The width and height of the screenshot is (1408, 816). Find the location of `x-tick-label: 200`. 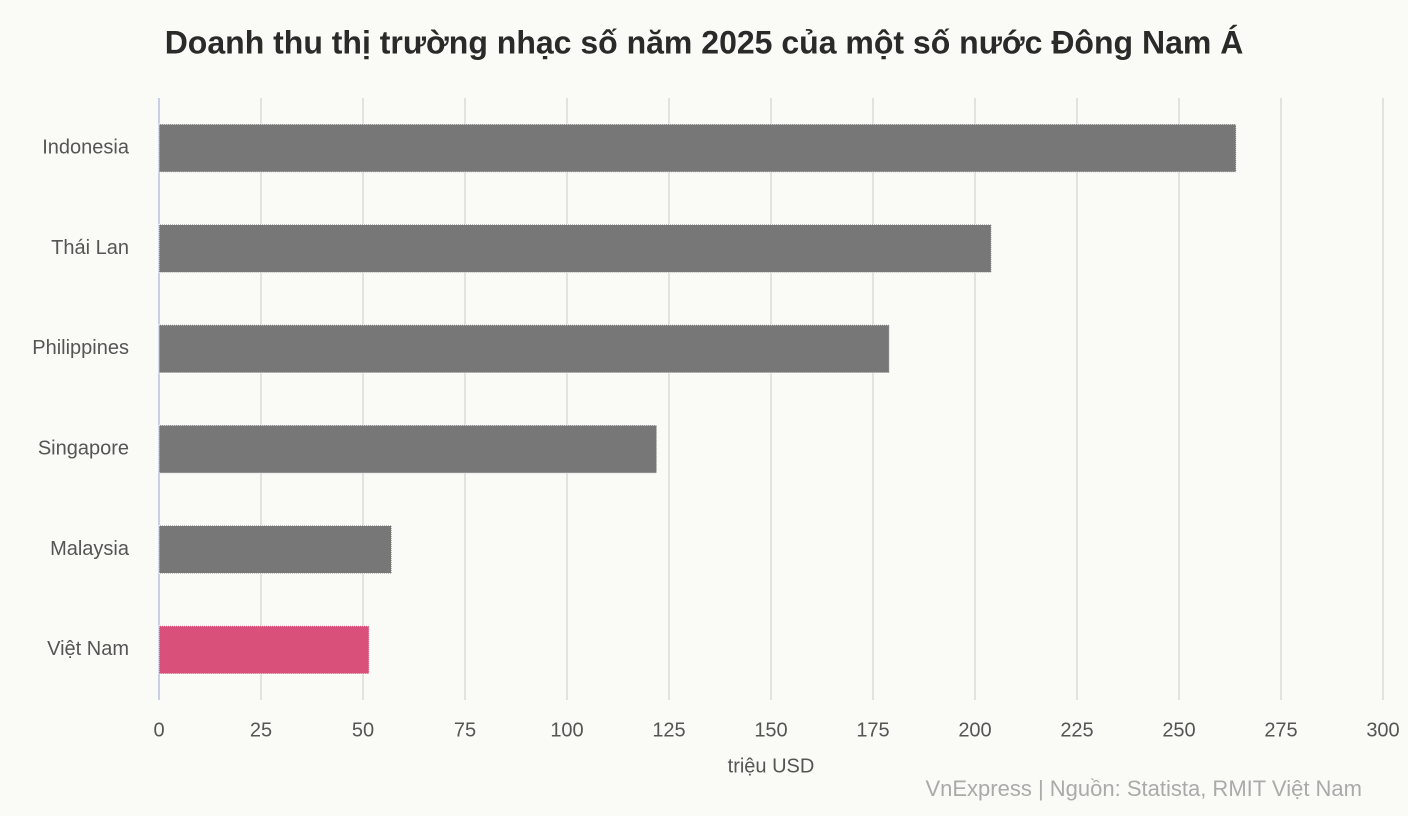

x-tick-label: 200 is located at coordinates (974, 730).